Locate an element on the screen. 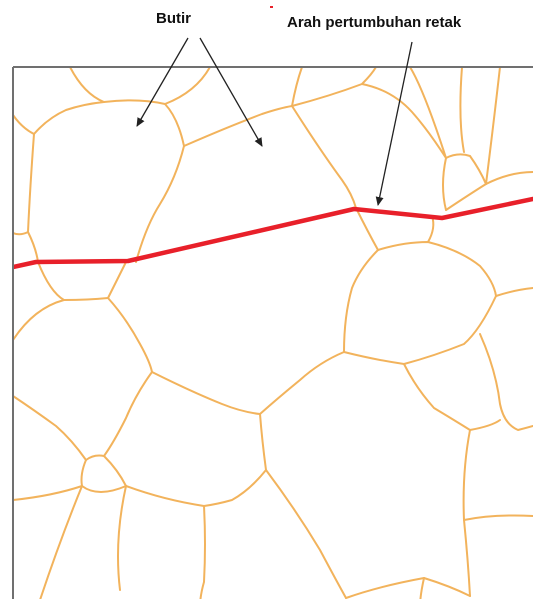 This screenshot has height=604, width=534. crack-arrow is located at coordinates (394, 123).